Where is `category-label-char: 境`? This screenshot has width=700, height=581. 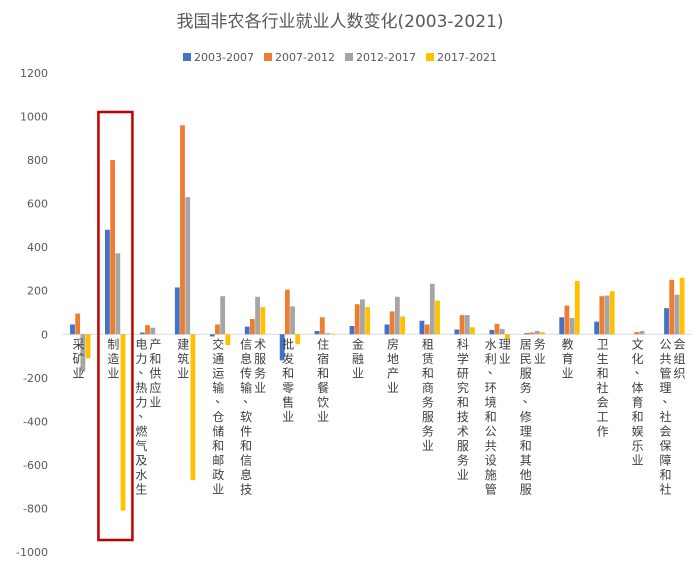 category-label-char: 境 is located at coordinates (491, 401).